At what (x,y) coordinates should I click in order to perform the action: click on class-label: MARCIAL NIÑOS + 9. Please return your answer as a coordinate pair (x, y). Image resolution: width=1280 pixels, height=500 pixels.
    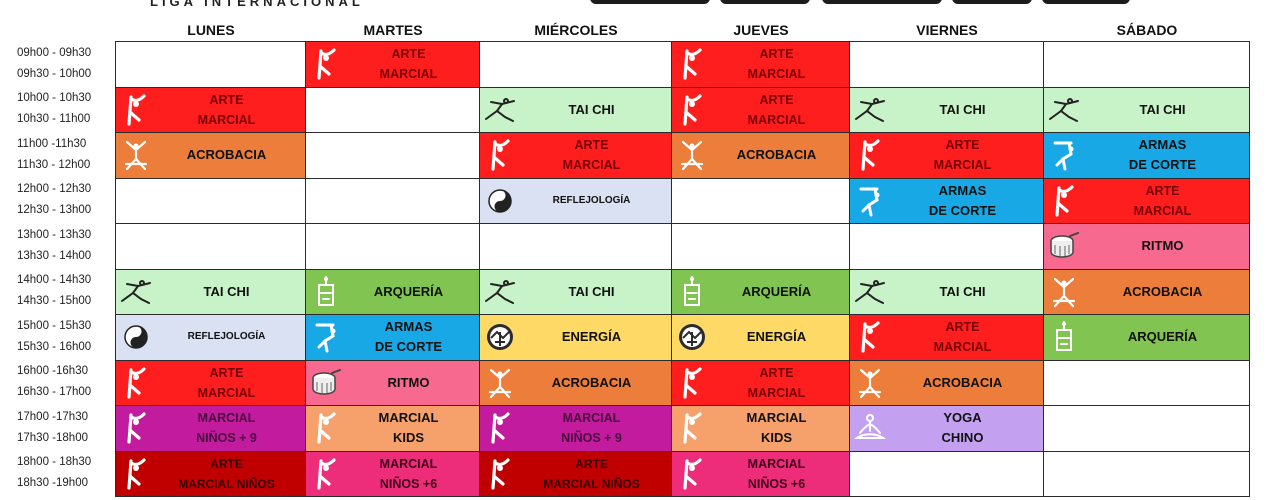
    Looking at the image, I should click on (230, 428).